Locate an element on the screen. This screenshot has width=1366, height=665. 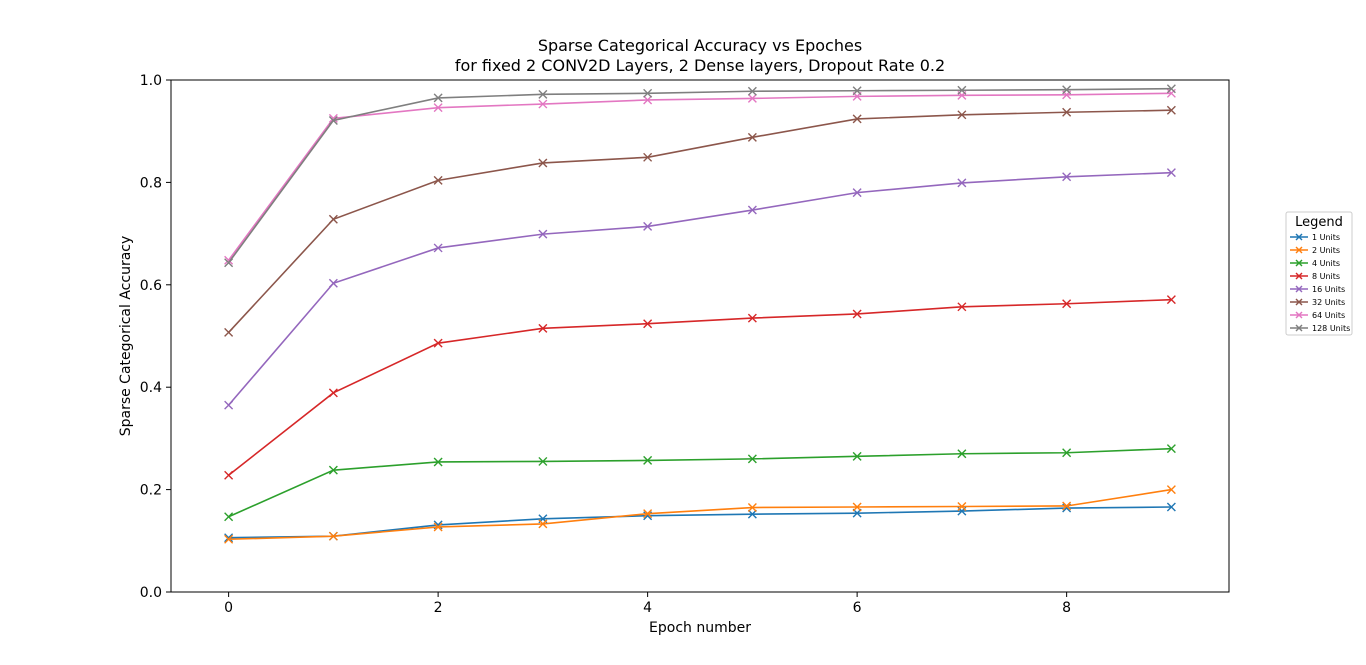
series-2-units is located at coordinates (700, 514).